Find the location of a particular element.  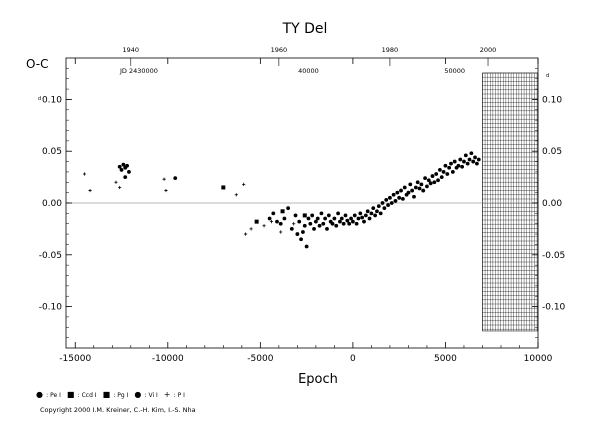

x-tick-label: -5000 is located at coordinates (260, 359).